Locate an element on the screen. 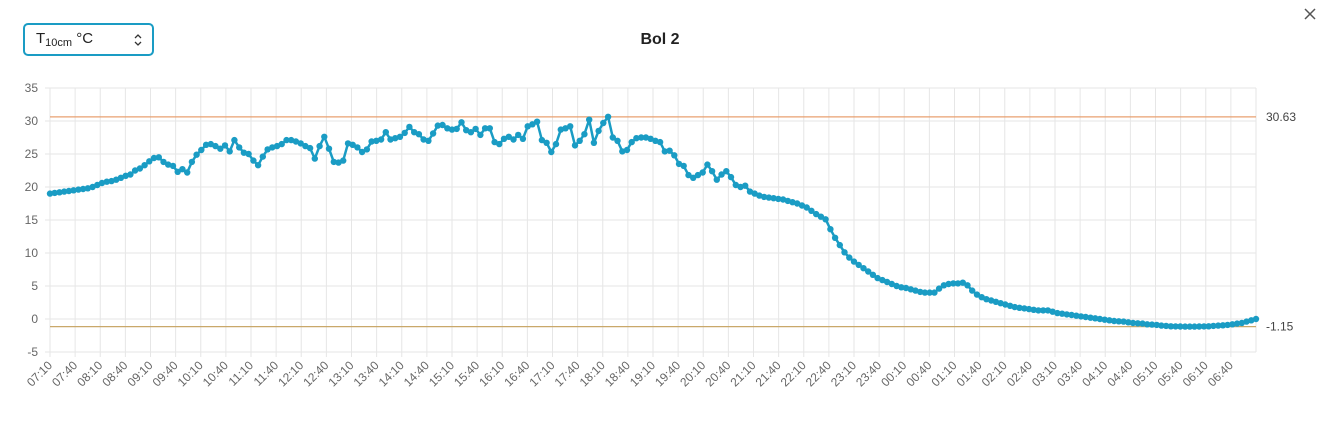 The height and width of the screenshot is (423, 1320). x-tick-label: 02:40 is located at coordinates (1019, 373).